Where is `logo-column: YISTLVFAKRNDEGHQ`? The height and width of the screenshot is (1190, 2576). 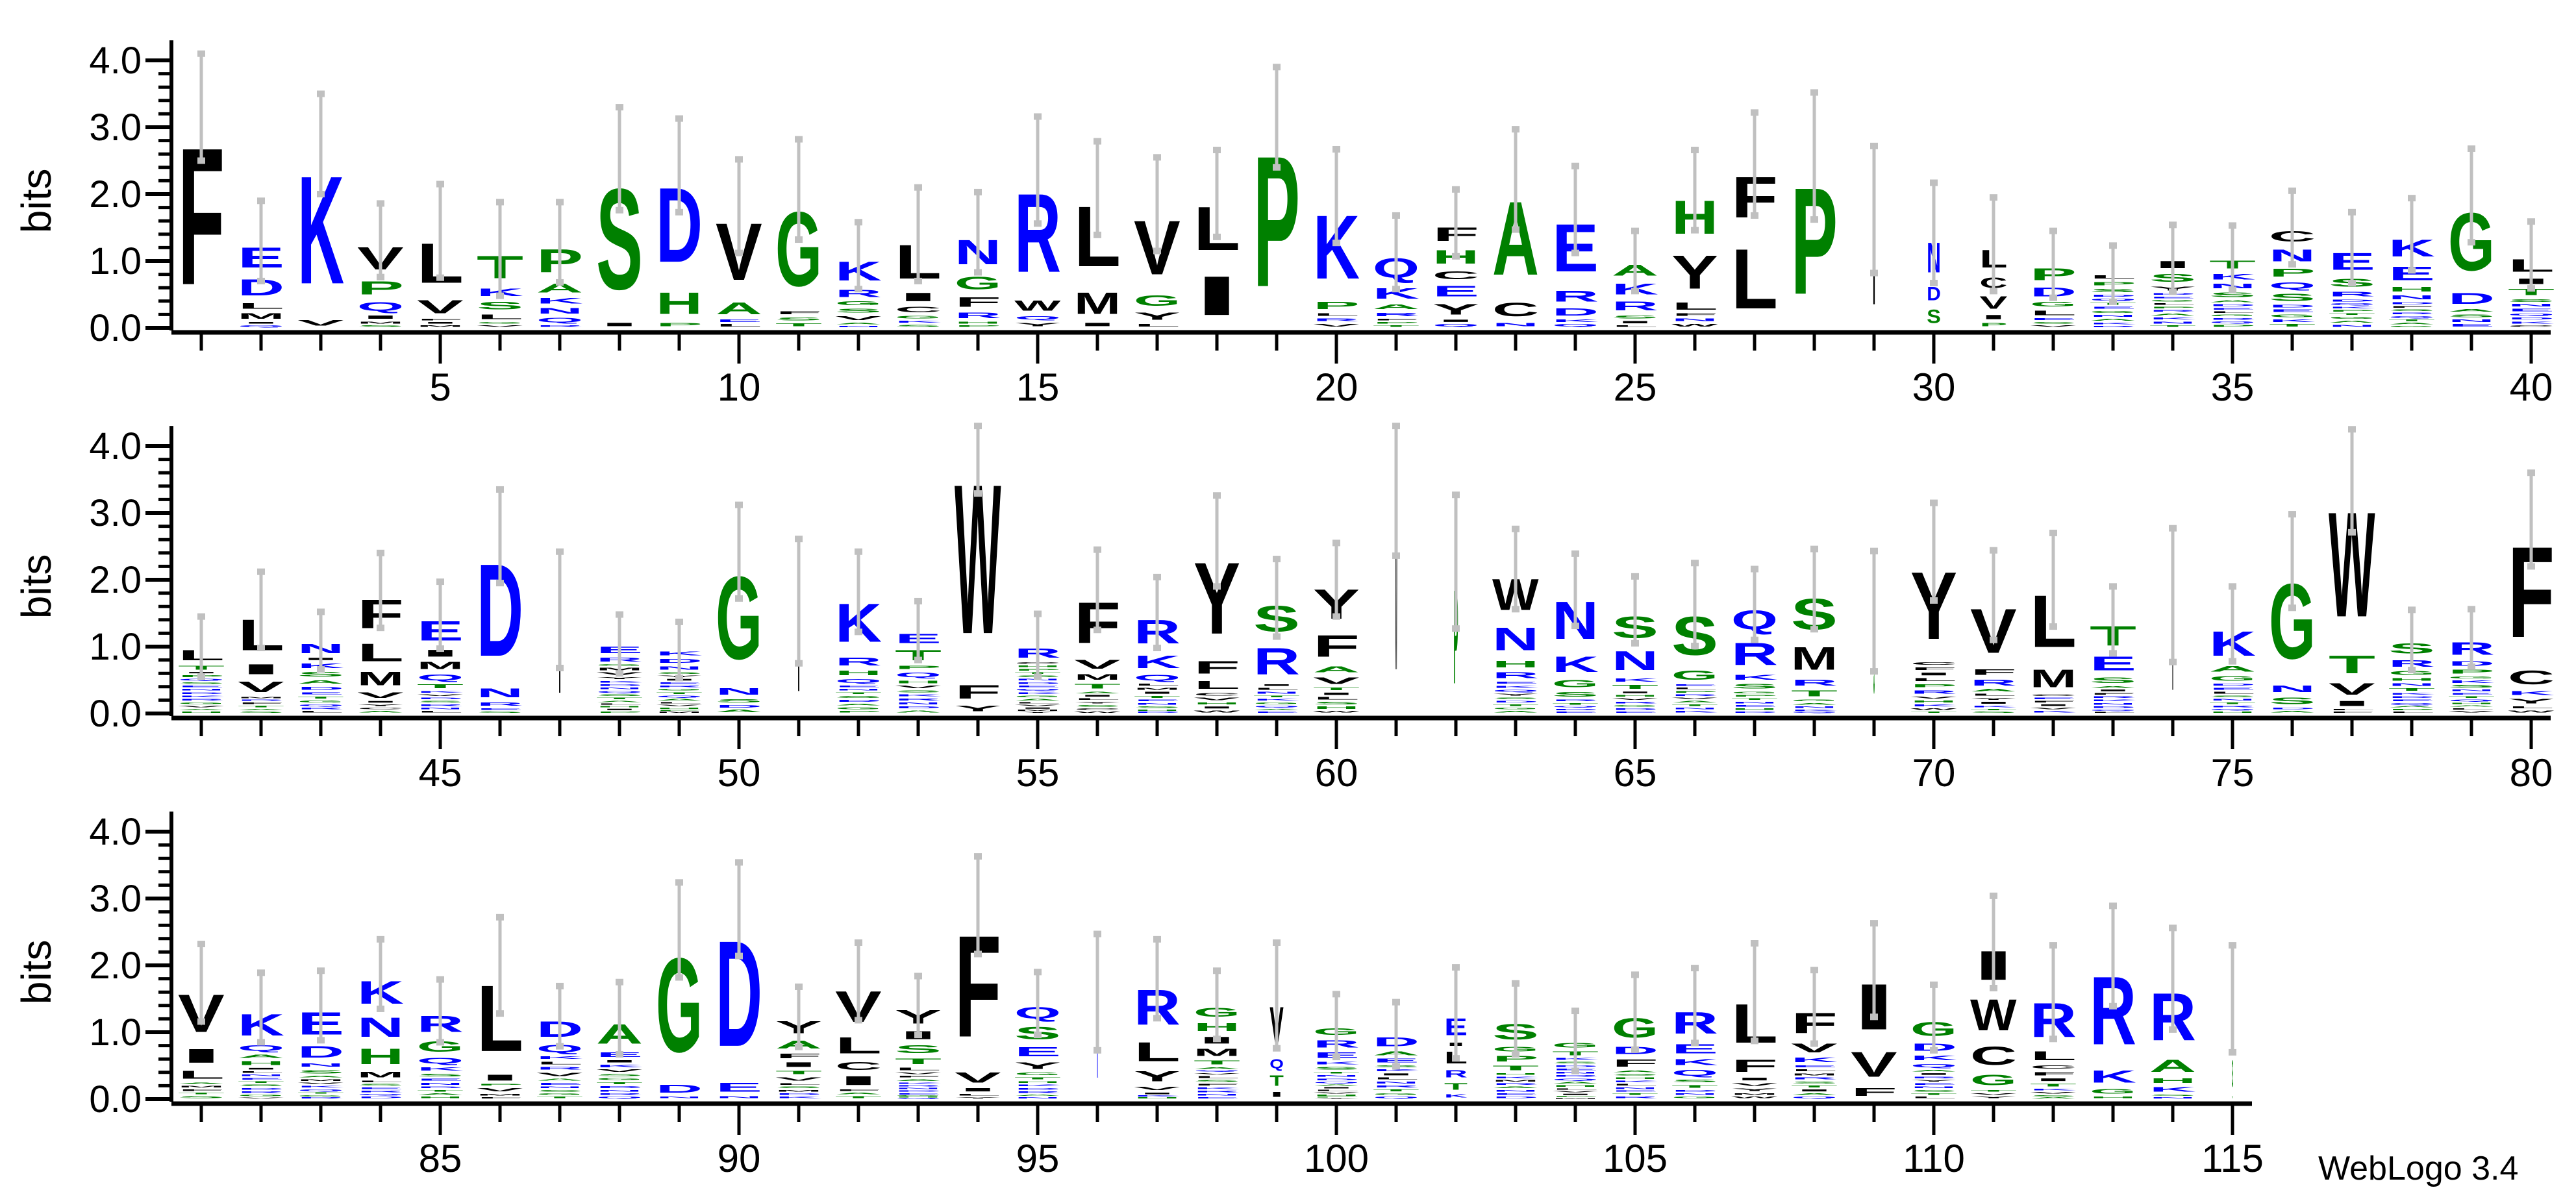
logo-column: YISTLVFAKRNDEGHQ is located at coordinates (918, 1036).